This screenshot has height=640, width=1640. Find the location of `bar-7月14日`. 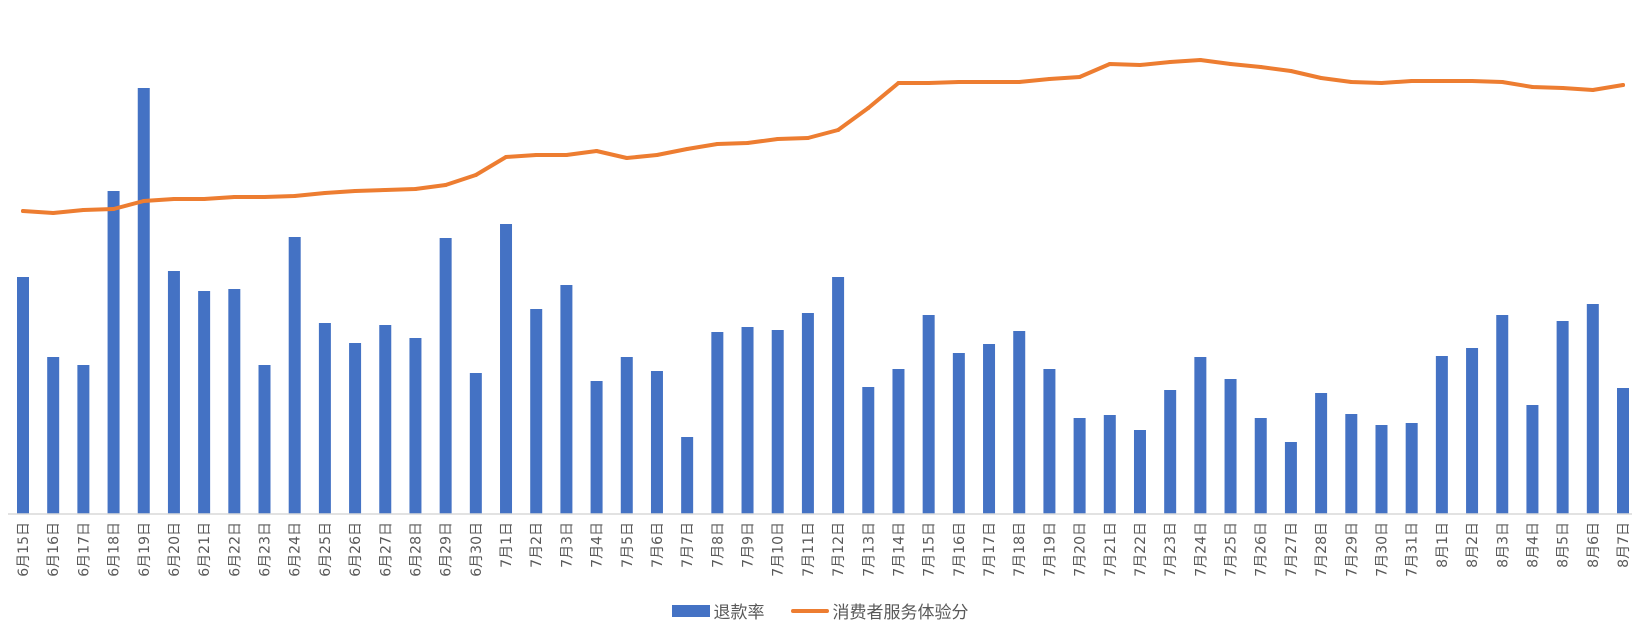

bar-7月14日 is located at coordinates (898, 441).